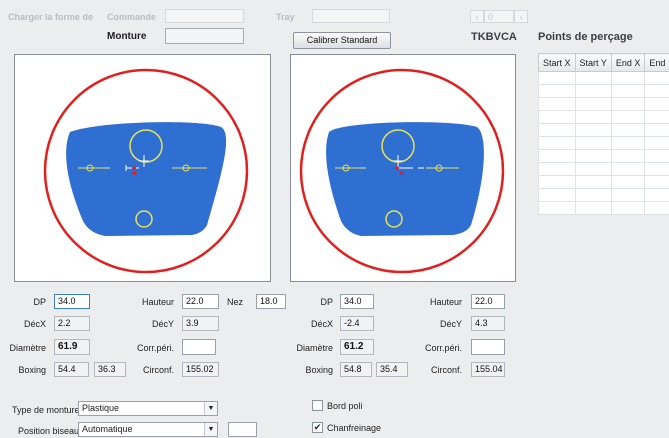  I want to click on left-decx-label: DécX, so click(34, 324).